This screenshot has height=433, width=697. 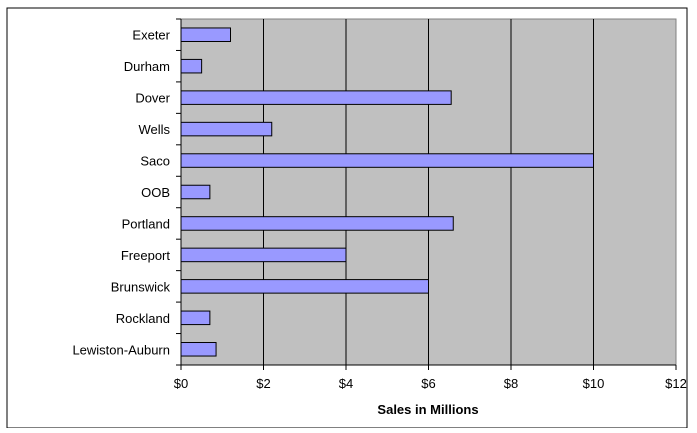 What do you see at coordinates (317, 223) in the screenshot?
I see `bar-portland` at bounding box center [317, 223].